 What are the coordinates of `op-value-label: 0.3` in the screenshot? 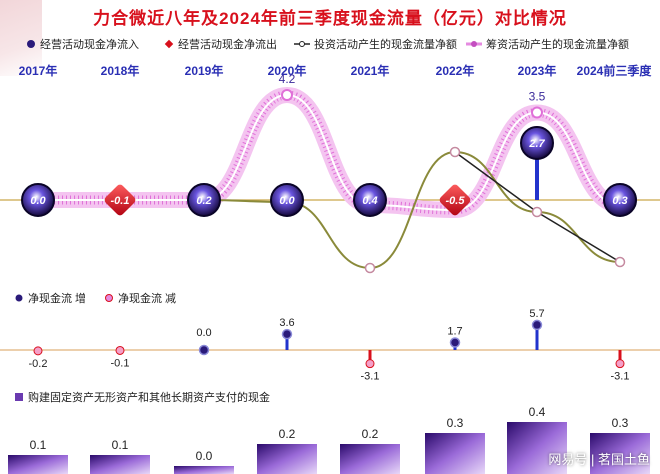 It's located at (619, 201).